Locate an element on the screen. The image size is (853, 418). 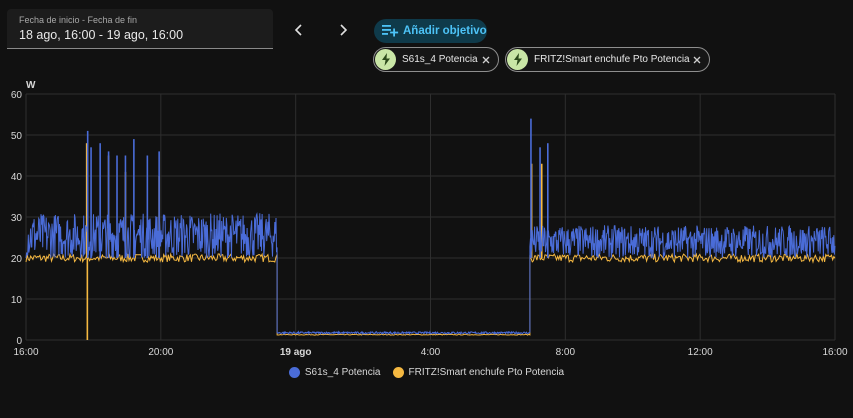
legend-item-s61s: S61s_4 Potencia is located at coordinates (334, 372).